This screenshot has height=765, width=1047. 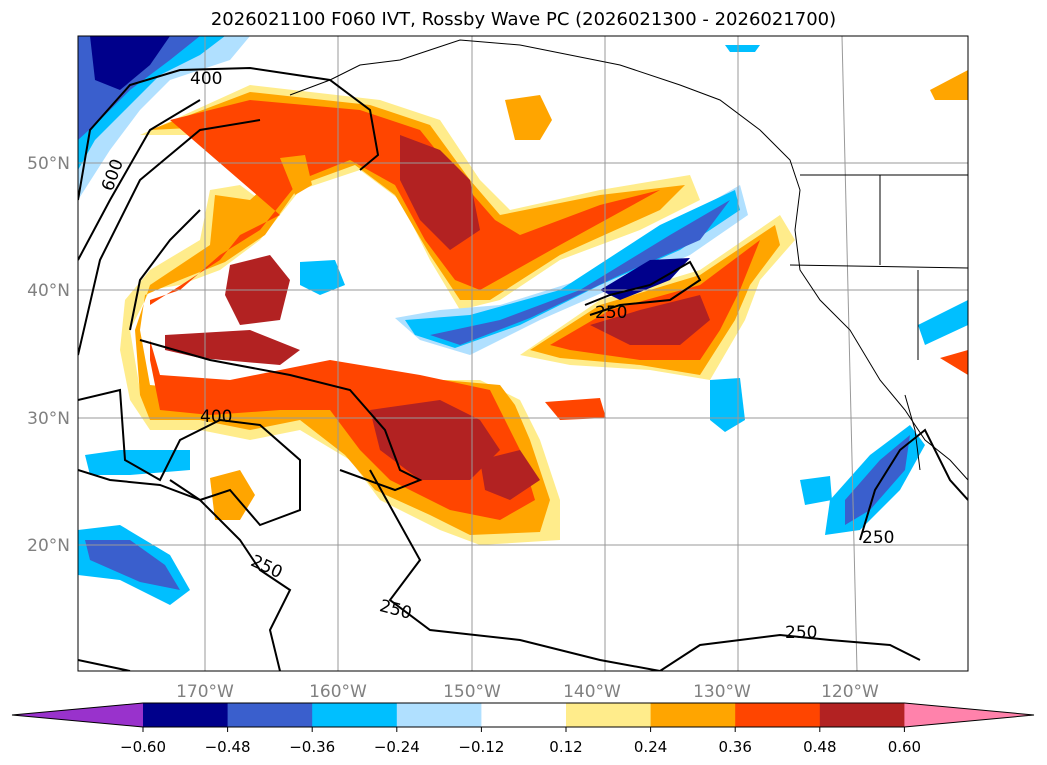 I want to click on lat-label: 20°N, so click(x=48, y=546).